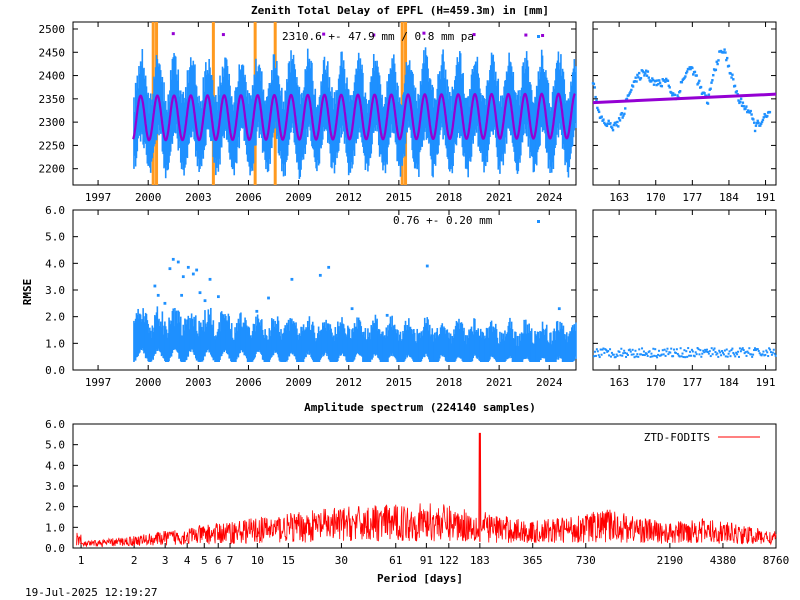  I want to click on ztd-recent-panel: 163 170 177 184 191, so click(684, 112).